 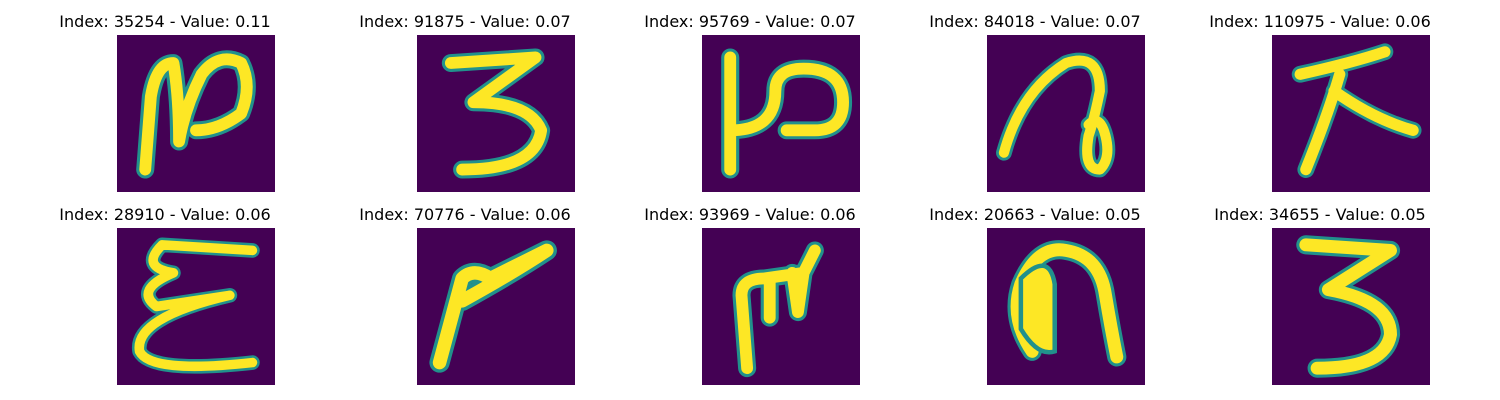 I want to click on panel-5: Index: 110975 - Value: 0.06, so click(x=1320, y=105).